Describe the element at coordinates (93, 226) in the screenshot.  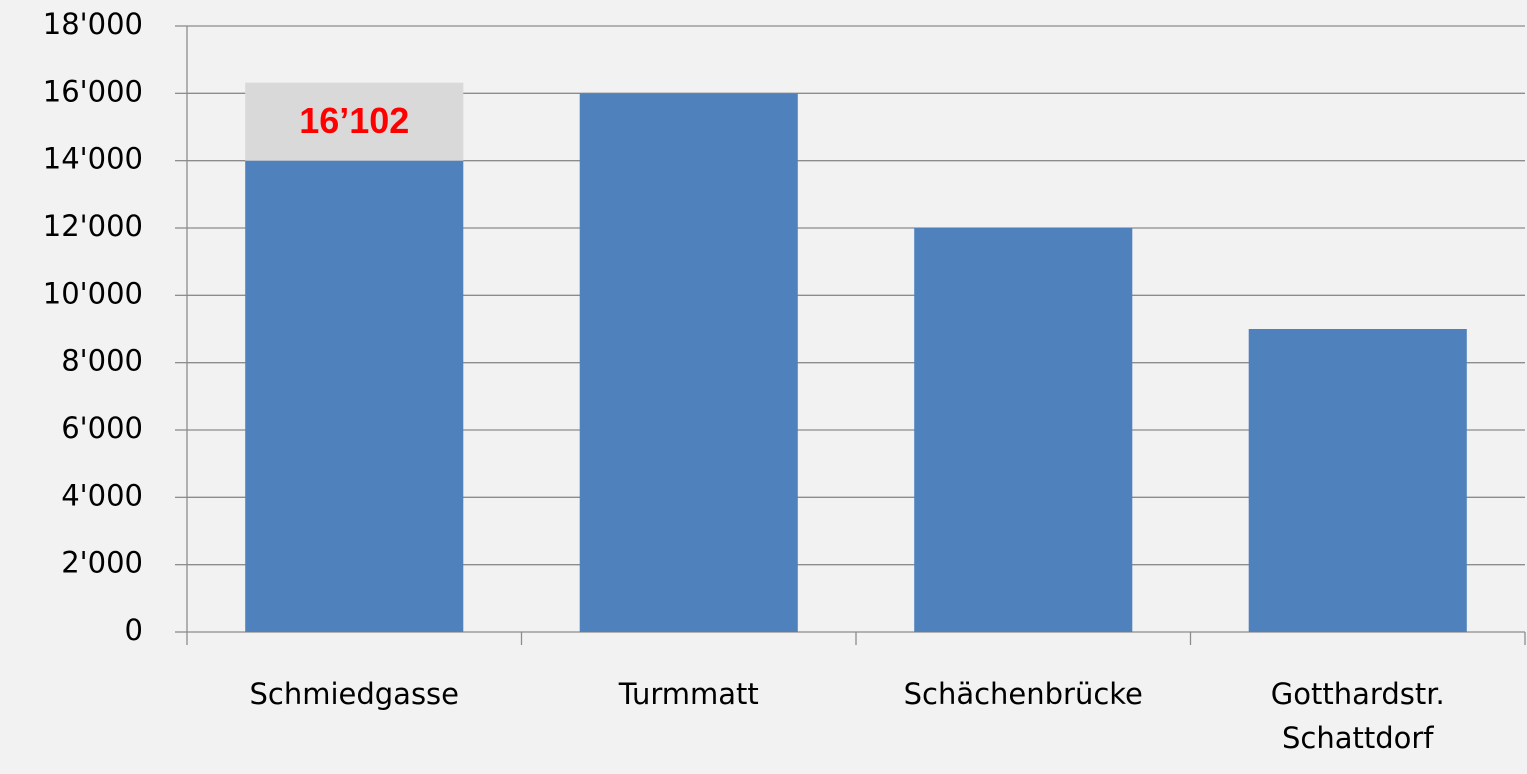
I see `y-tick-label: 12'000` at that location.